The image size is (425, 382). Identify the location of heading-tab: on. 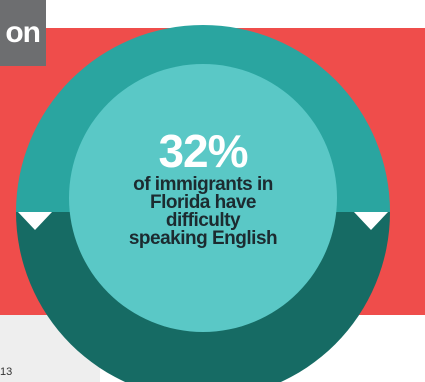
(23, 33).